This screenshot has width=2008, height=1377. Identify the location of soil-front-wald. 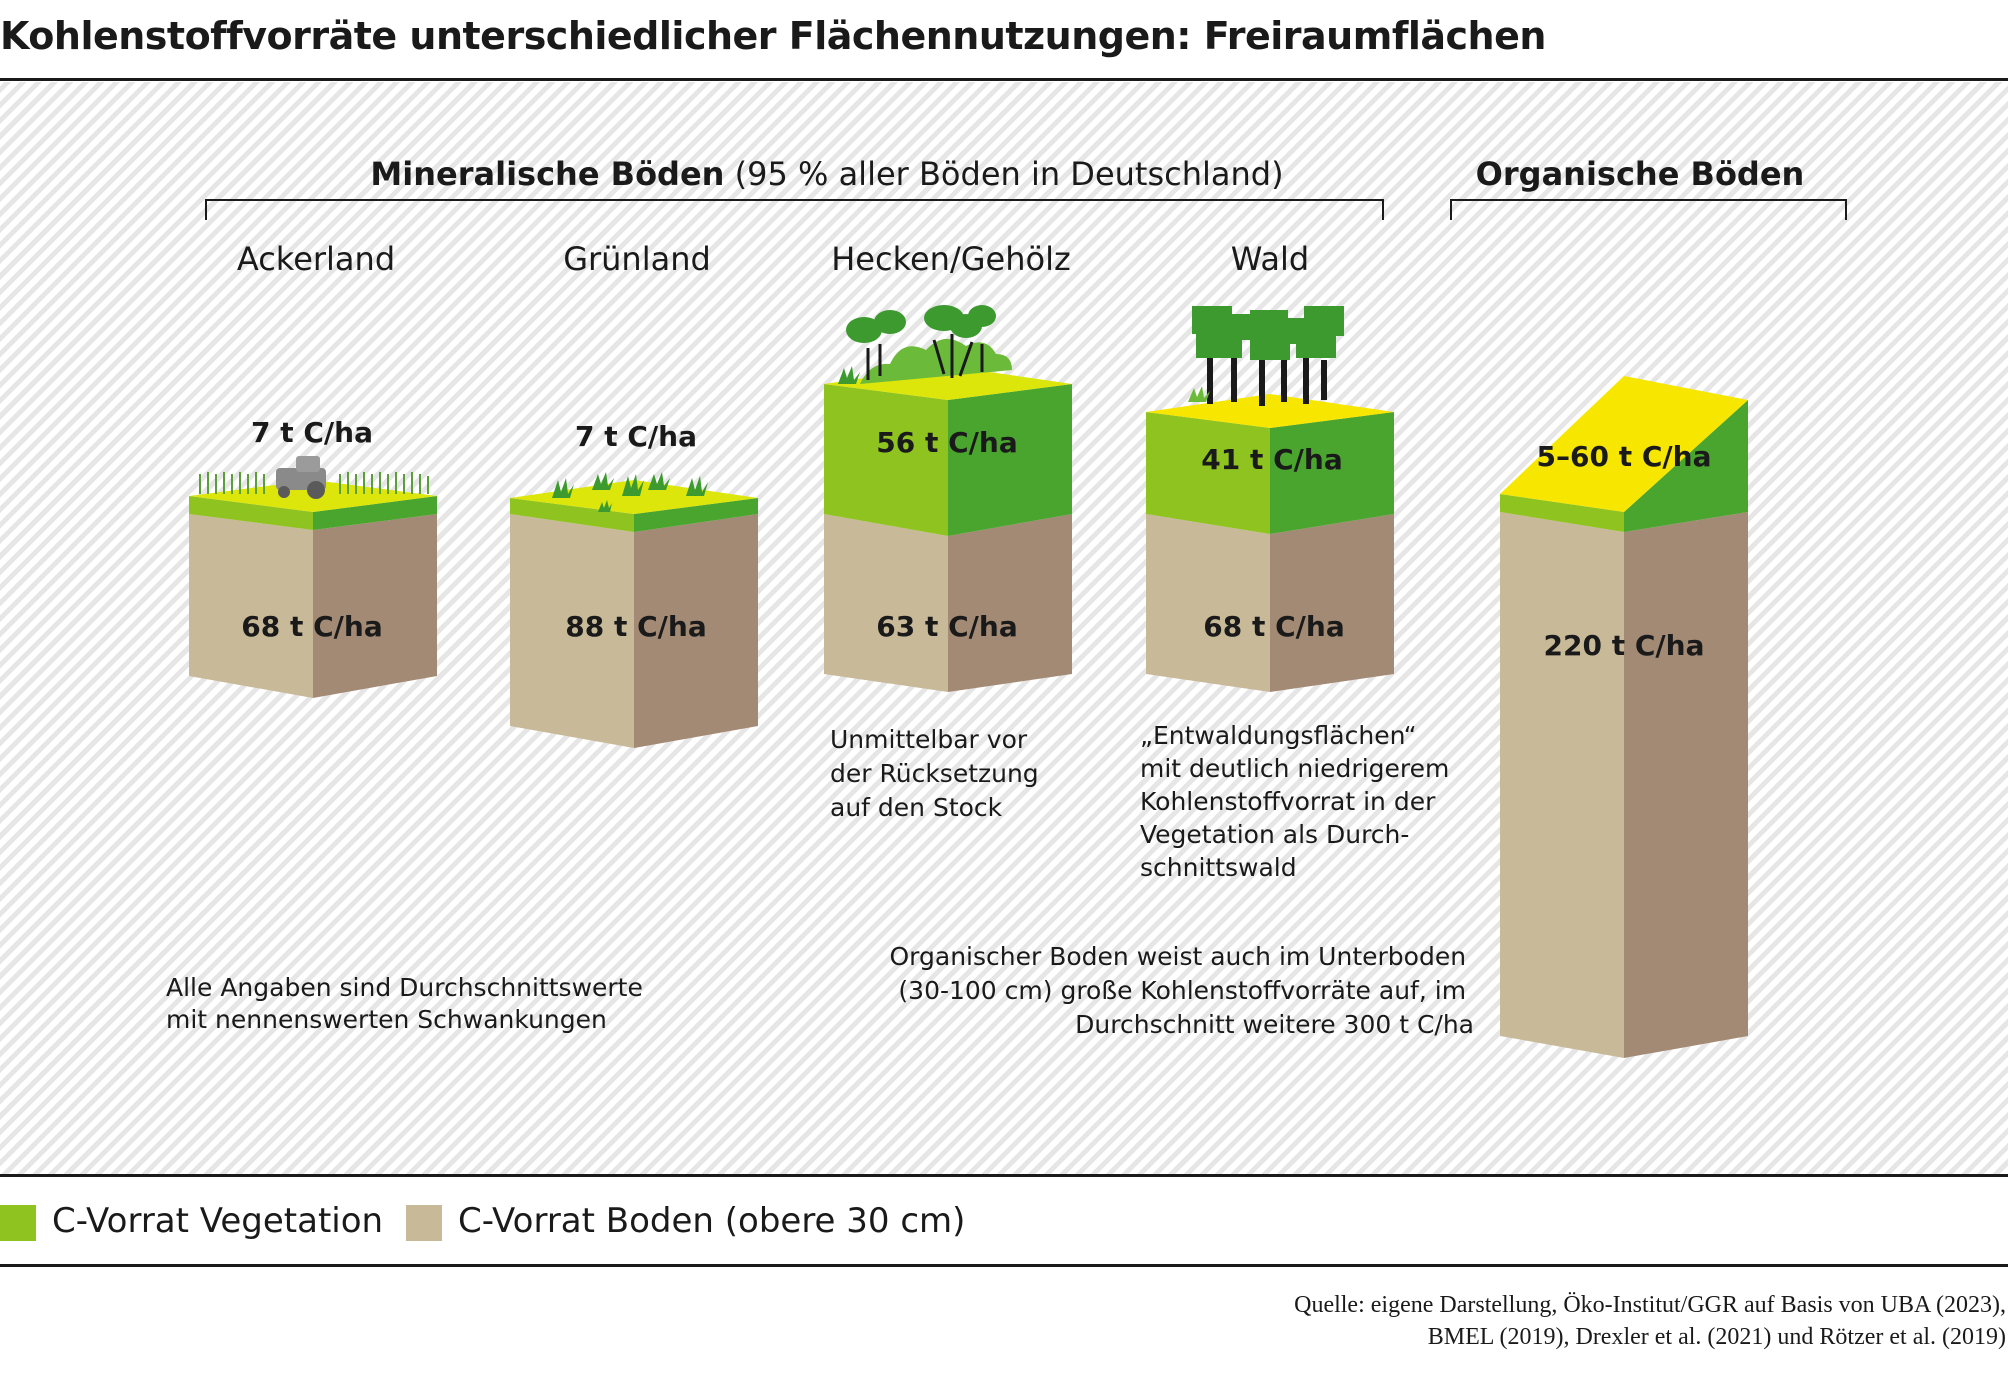
(1208, 603).